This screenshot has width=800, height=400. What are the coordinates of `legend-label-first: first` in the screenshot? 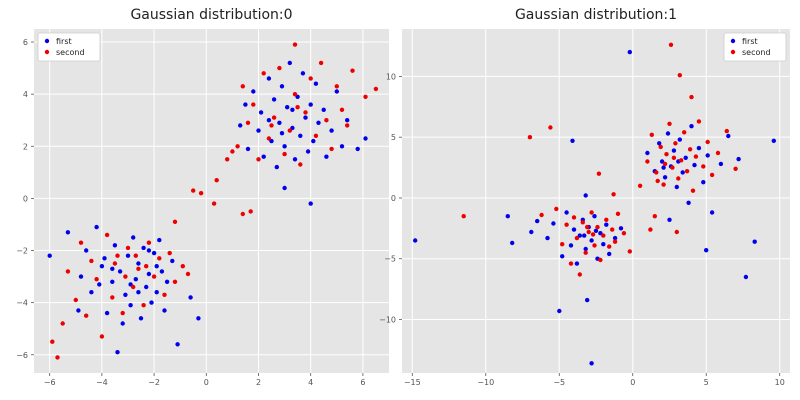 It's located at (750, 41).